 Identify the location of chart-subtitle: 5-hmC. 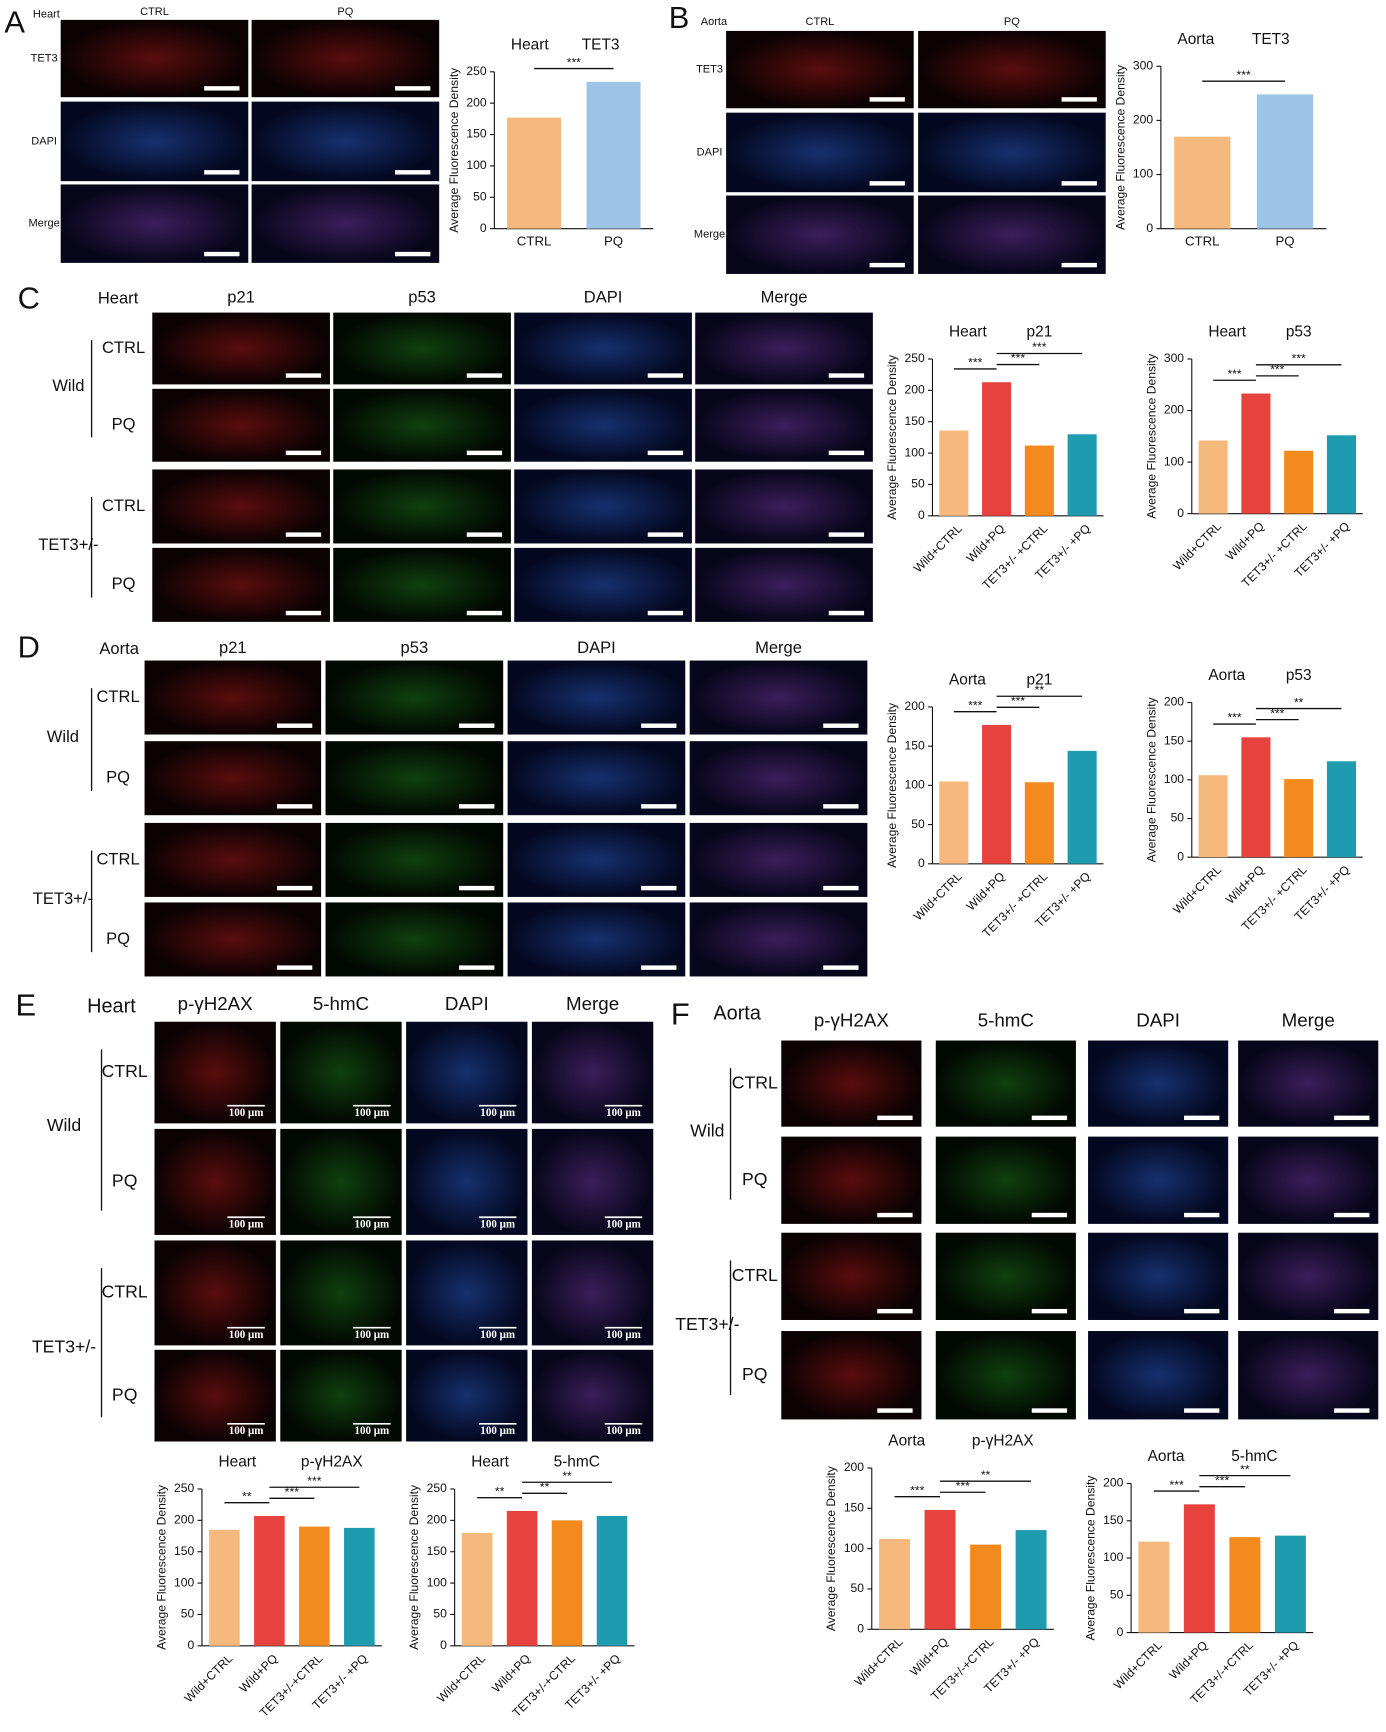
(577, 1462).